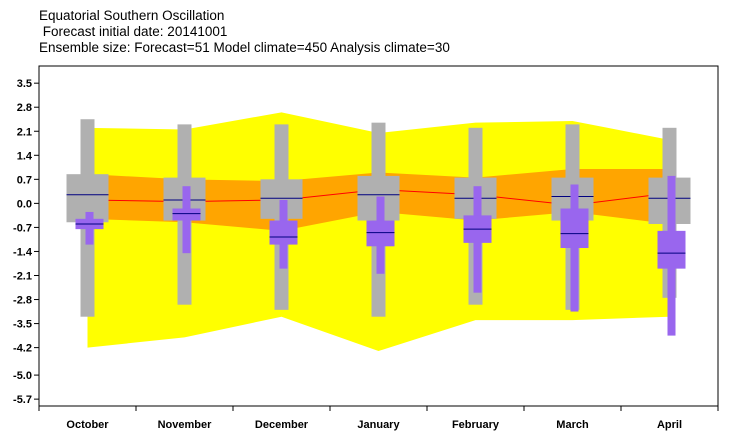  What do you see at coordinates (378, 425) in the screenshot?
I see `x-tick-label: January` at bounding box center [378, 425].